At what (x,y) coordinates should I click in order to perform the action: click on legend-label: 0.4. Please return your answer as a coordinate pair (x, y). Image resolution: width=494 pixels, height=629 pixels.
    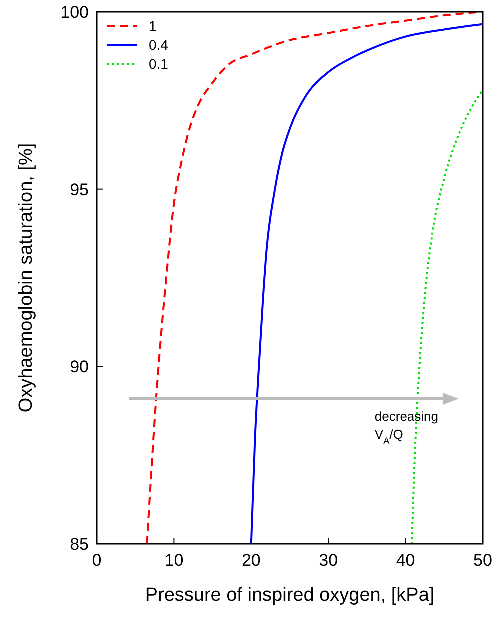
    Looking at the image, I should click on (159, 45).